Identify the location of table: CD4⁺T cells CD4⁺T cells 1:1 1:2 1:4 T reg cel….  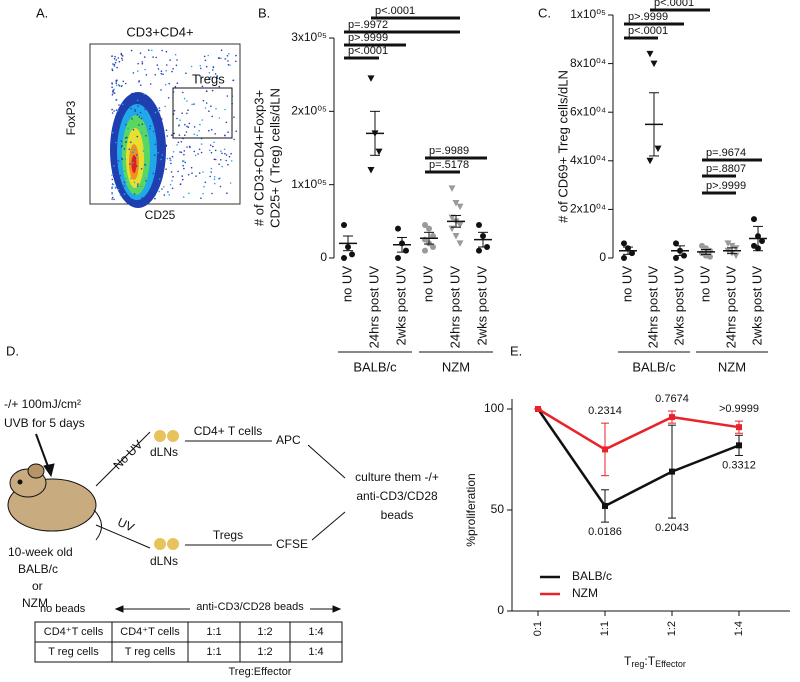
(188, 642).